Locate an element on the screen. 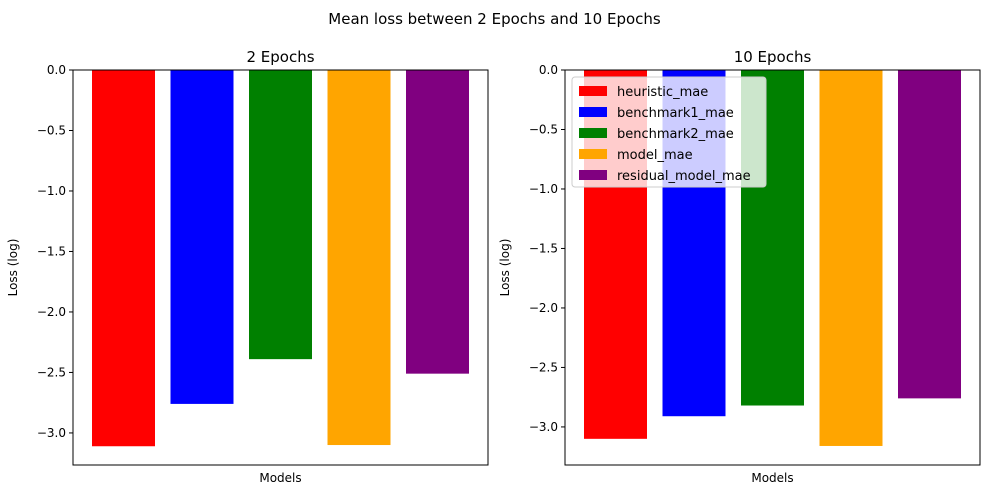 Image resolution: width=989 pixels, height=495 pixels. legend-swatch-benchmark1_mae is located at coordinates (593, 112).